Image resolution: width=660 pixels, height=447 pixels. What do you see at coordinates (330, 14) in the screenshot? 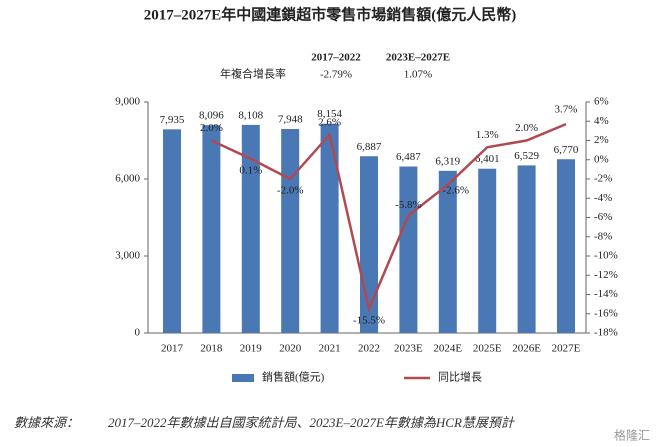
I see `chart-title: 2017–2027E年中國連鎖超市零售市場銷售額(億元人民幣)` at bounding box center [330, 14].